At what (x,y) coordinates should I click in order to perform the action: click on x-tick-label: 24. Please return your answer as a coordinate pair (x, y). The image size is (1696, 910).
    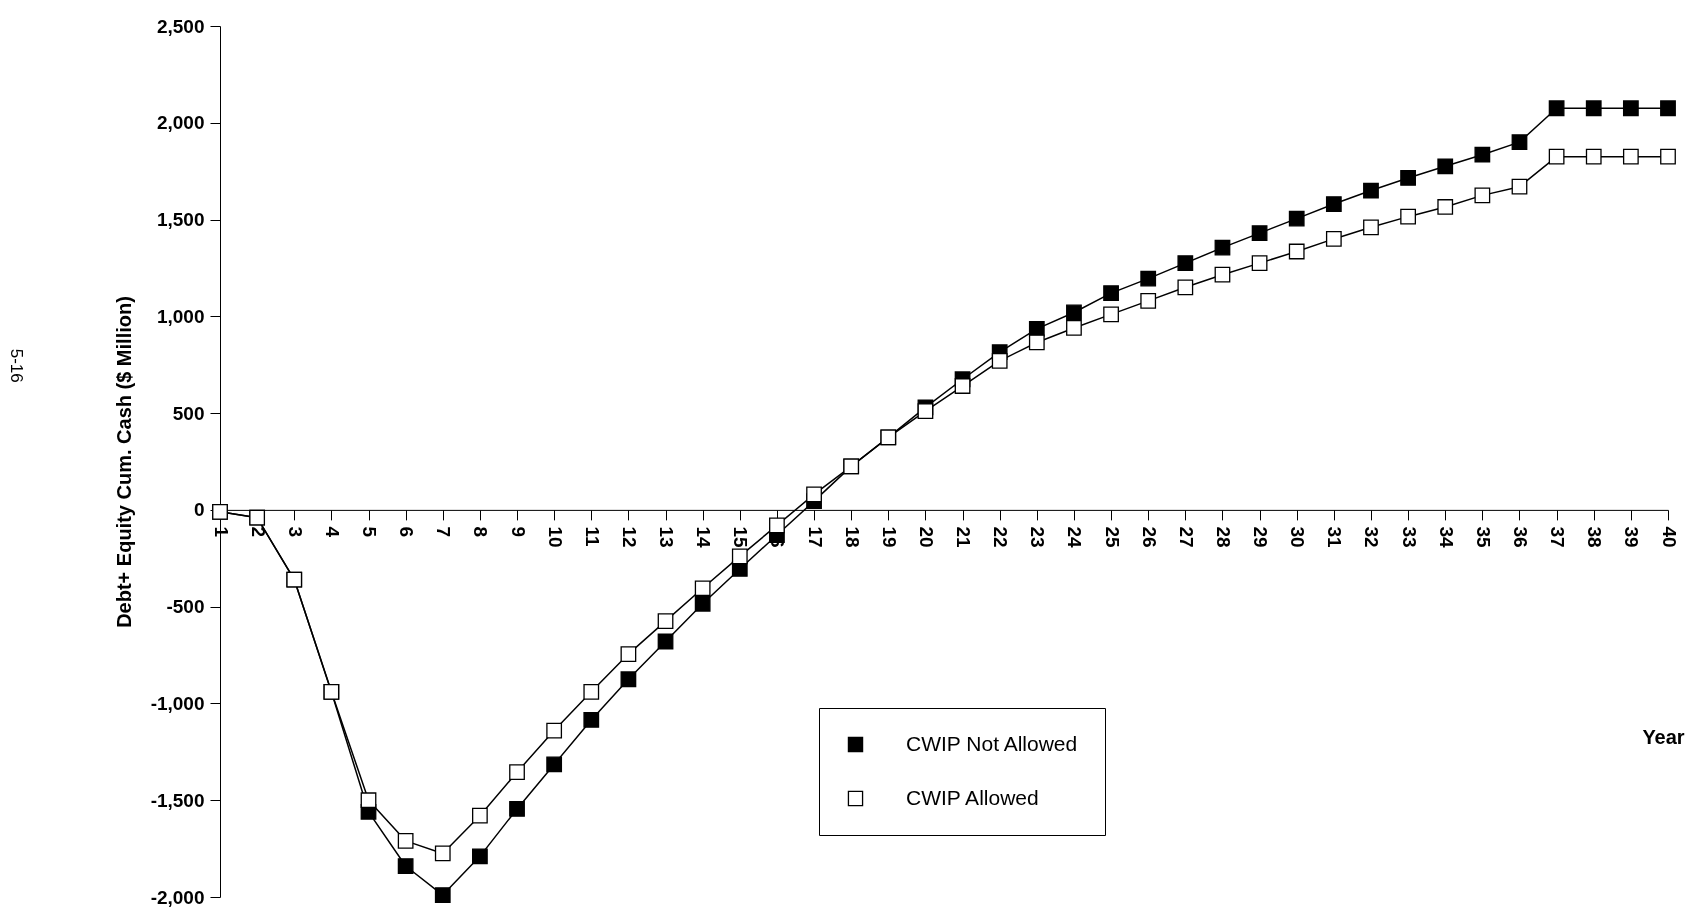
    Looking at the image, I should click on (1075, 537).